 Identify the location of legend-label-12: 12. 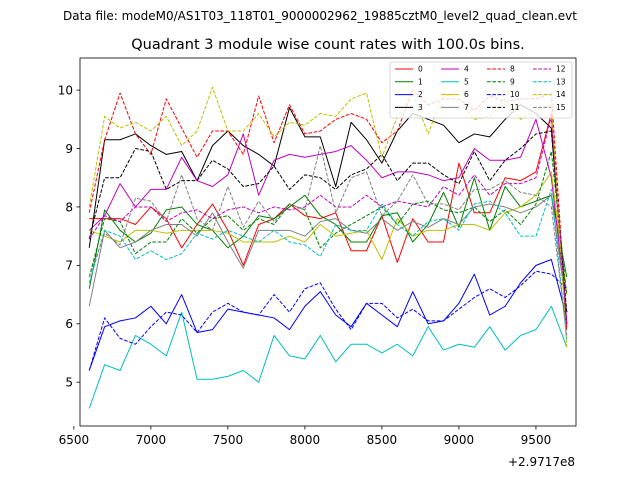
(561, 69).